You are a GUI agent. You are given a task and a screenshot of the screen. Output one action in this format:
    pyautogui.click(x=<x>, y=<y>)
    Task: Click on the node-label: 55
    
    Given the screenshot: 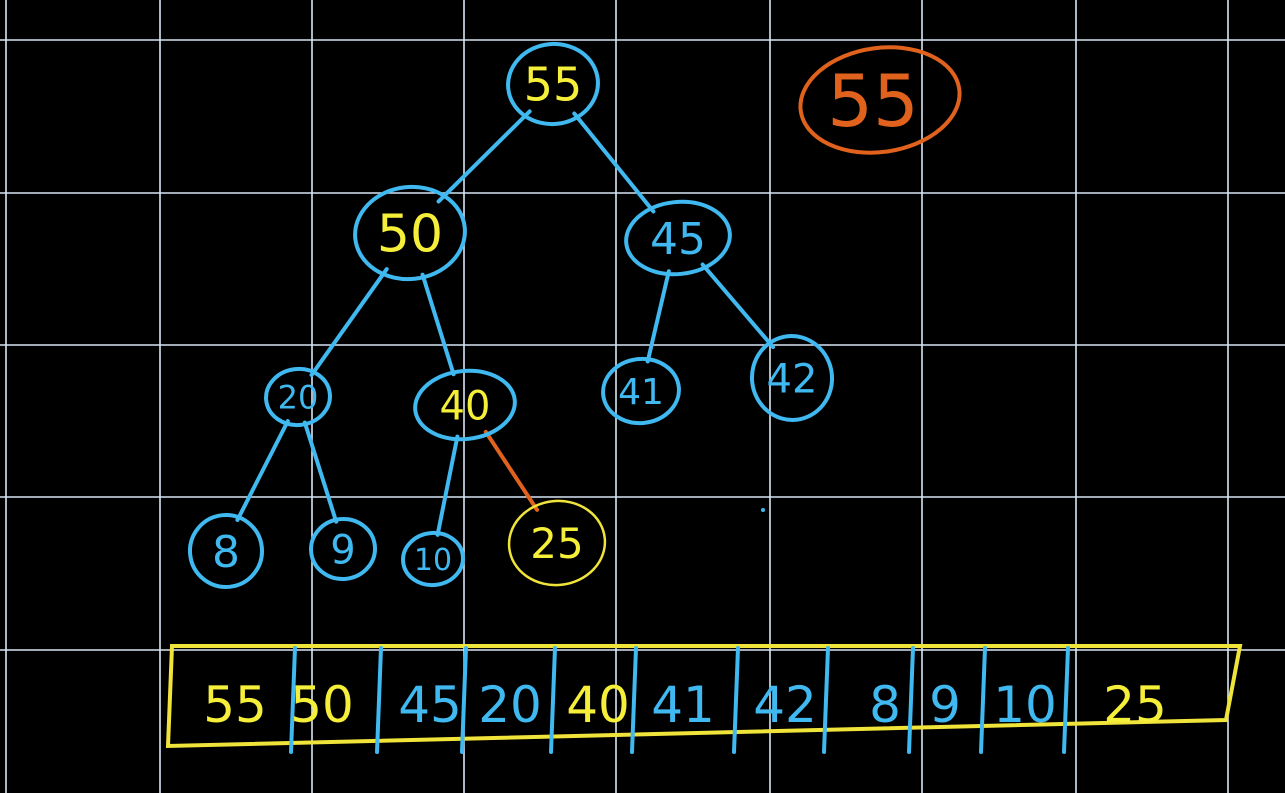 What is the action you would take?
    pyautogui.click(x=553, y=85)
    